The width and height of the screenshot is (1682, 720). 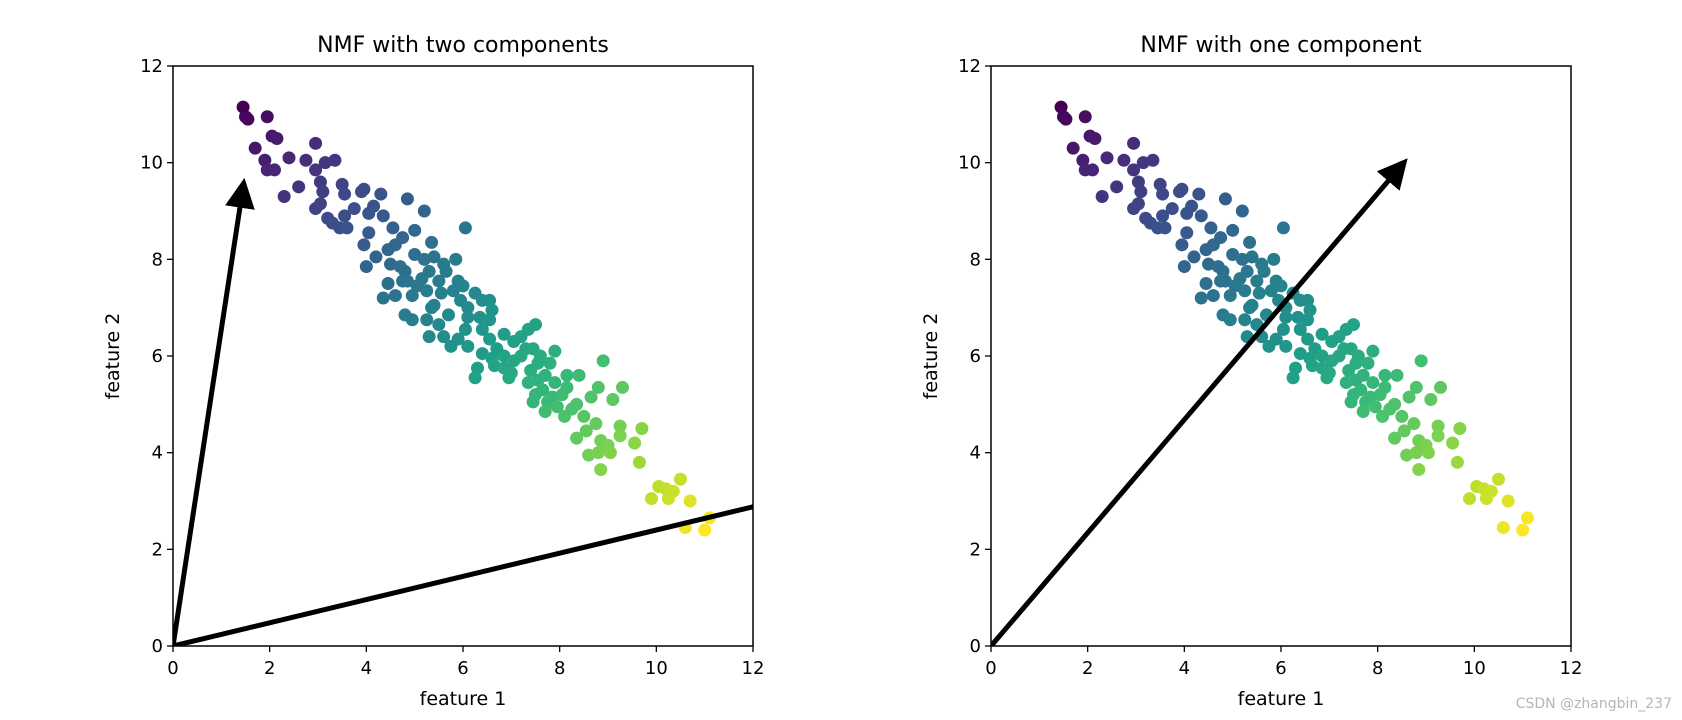 What do you see at coordinates (463, 45) in the screenshot?
I see `chart-title: NMF with two components` at bounding box center [463, 45].